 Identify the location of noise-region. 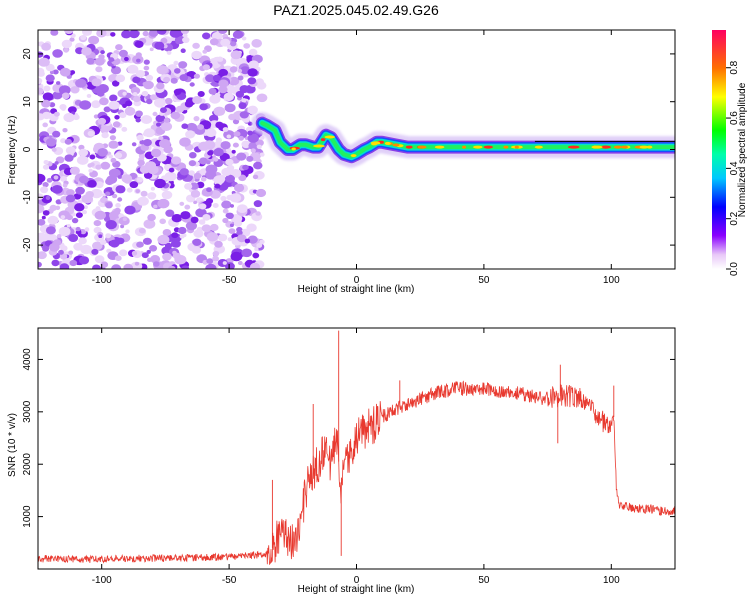
(153, 149).